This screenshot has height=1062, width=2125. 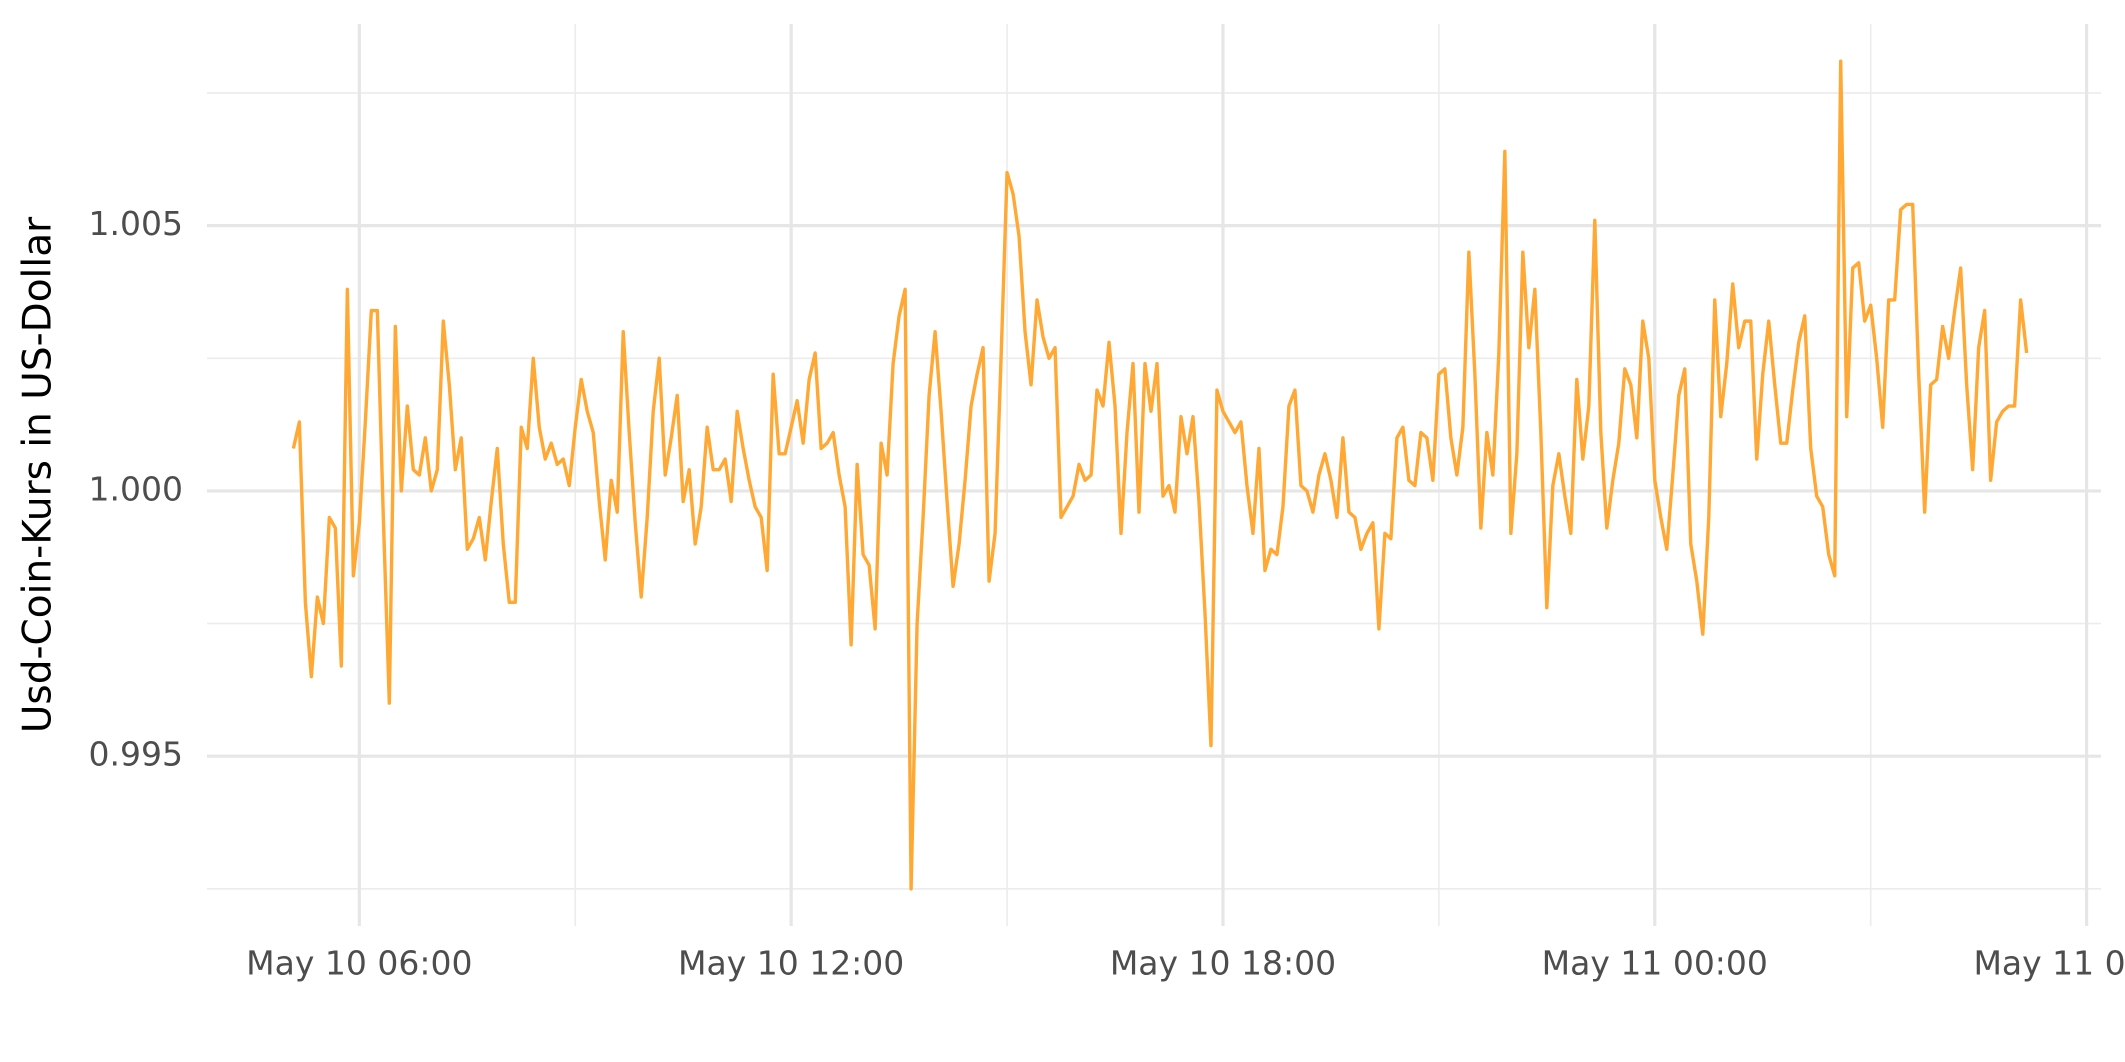 What do you see at coordinates (2049, 963) in the screenshot?
I see `x-tick-label: May 11 06:00` at bounding box center [2049, 963].